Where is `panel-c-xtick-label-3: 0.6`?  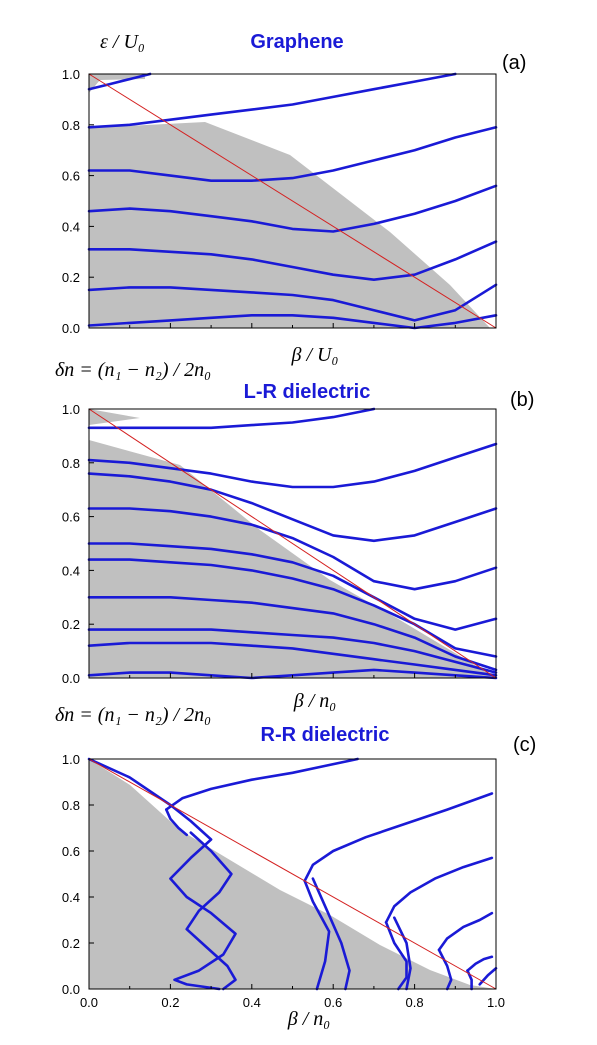
panel-c-xtick-label-3: 0.6 is located at coordinates (333, 1002).